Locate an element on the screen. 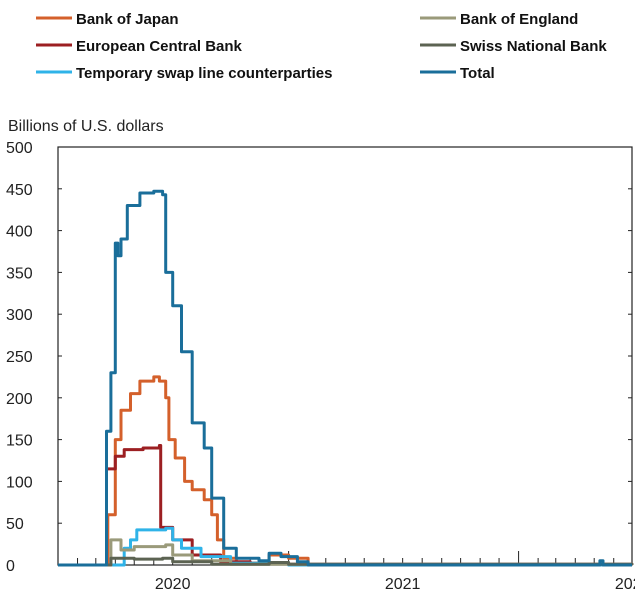 The width and height of the screenshot is (635, 593). legend-label-bank-of-japan: Bank of Japan is located at coordinates (127, 19).